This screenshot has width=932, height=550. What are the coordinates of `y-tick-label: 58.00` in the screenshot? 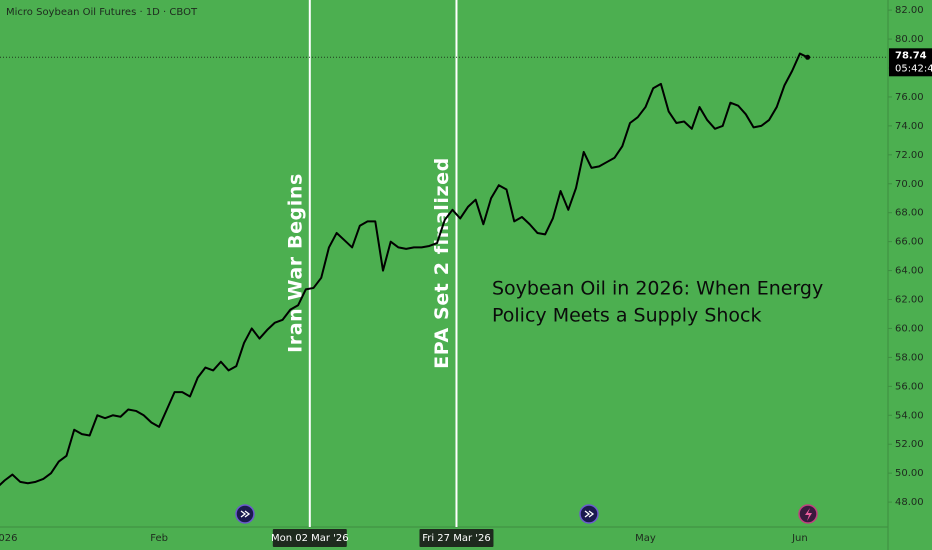 It's located at (909, 357).